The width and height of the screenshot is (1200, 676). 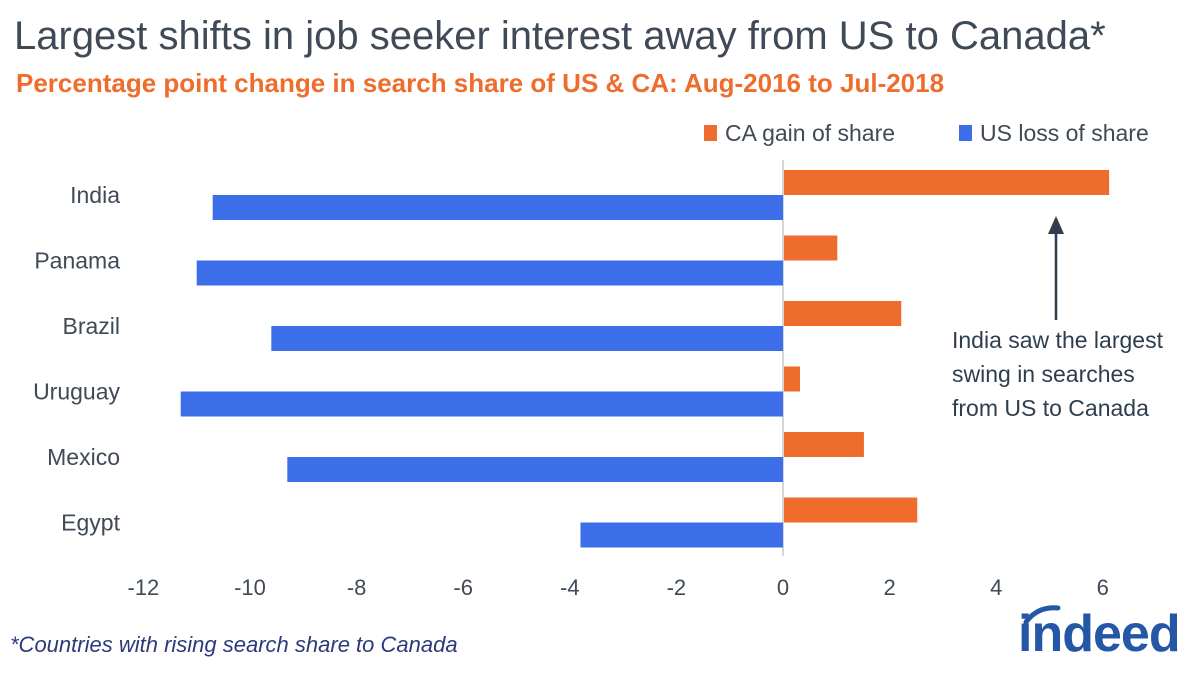 I want to click on bar-ca-uruguay, so click(x=792, y=379).